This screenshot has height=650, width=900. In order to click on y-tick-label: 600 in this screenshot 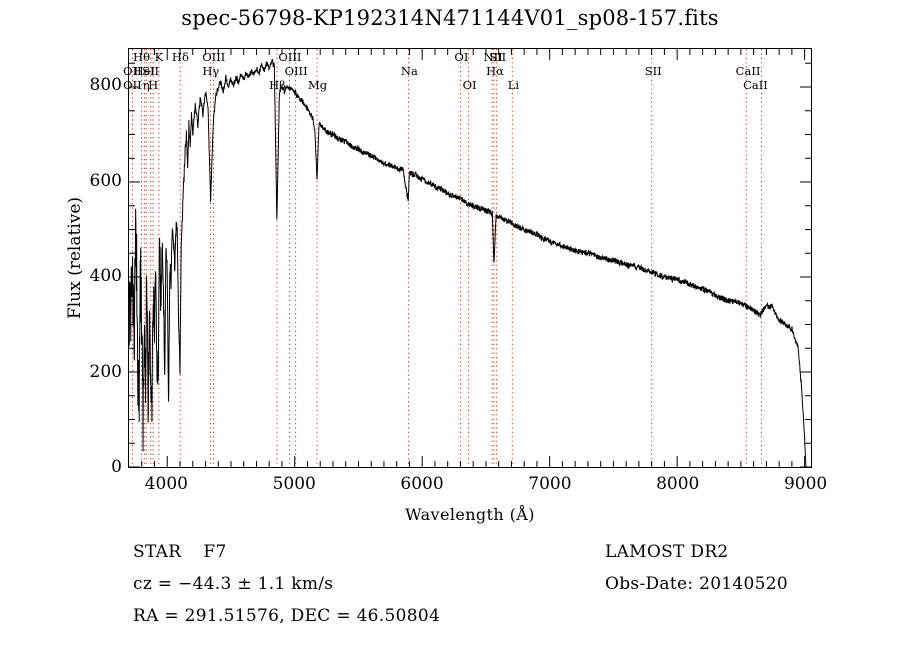, I will do `click(105, 180)`.